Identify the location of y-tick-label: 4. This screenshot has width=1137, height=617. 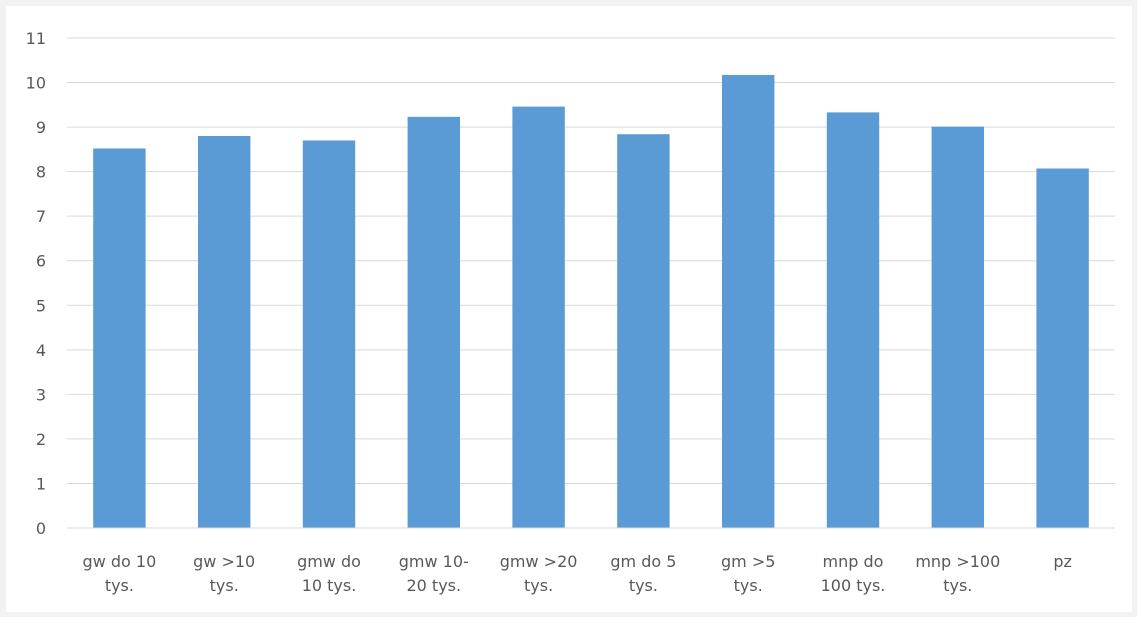
(41, 350).